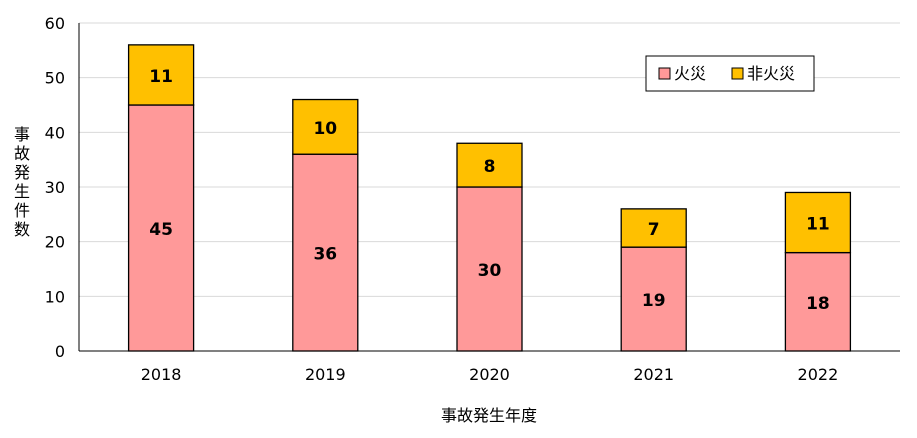  What do you see at coordinates (60, 351) in the screenshot?
I see `y-tick-label: 0` at bounding box center [60, 351].